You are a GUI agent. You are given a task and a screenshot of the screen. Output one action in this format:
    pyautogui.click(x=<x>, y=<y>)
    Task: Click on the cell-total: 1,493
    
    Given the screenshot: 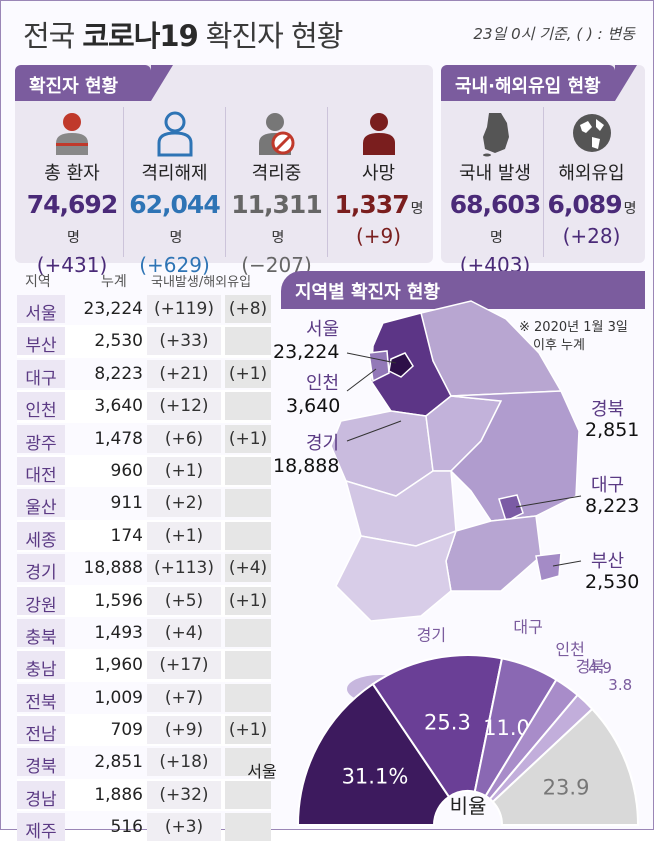 What is the action you would take?
    pyautogui.click(x=118, y=632)
    